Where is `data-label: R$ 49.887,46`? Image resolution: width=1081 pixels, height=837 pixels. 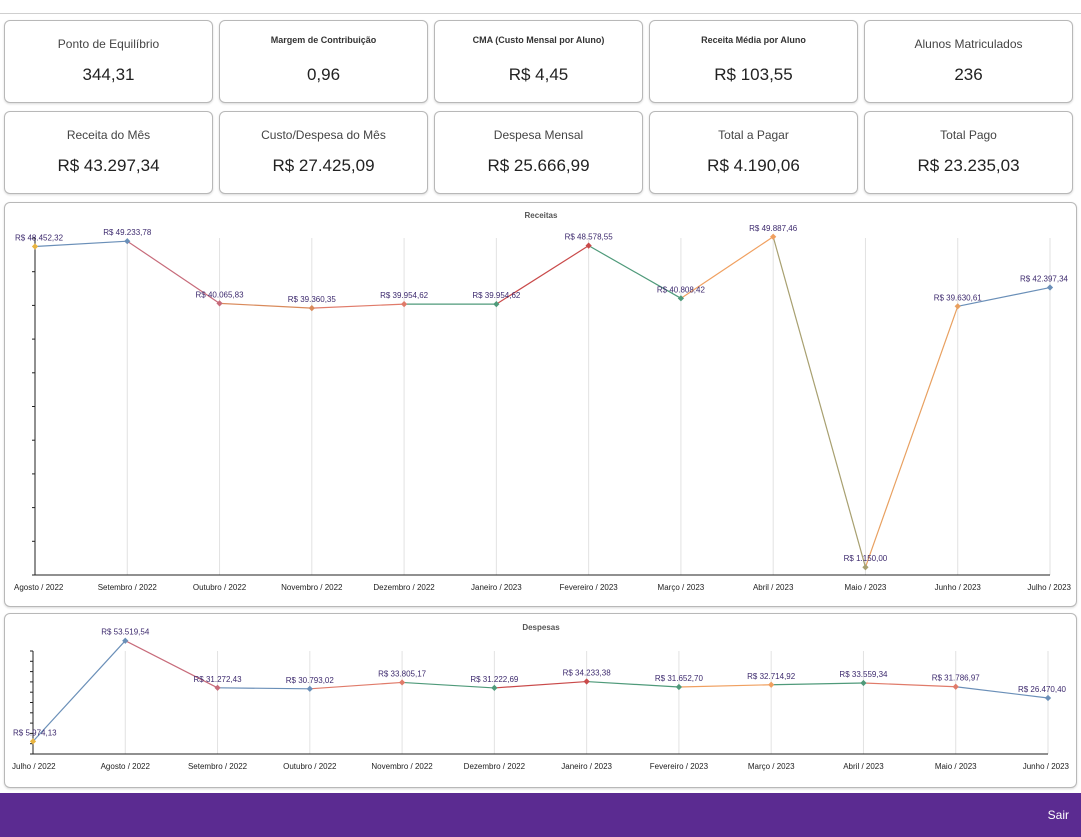
data-label: R$ 49.887,46 is located at coordinates (773, 228).